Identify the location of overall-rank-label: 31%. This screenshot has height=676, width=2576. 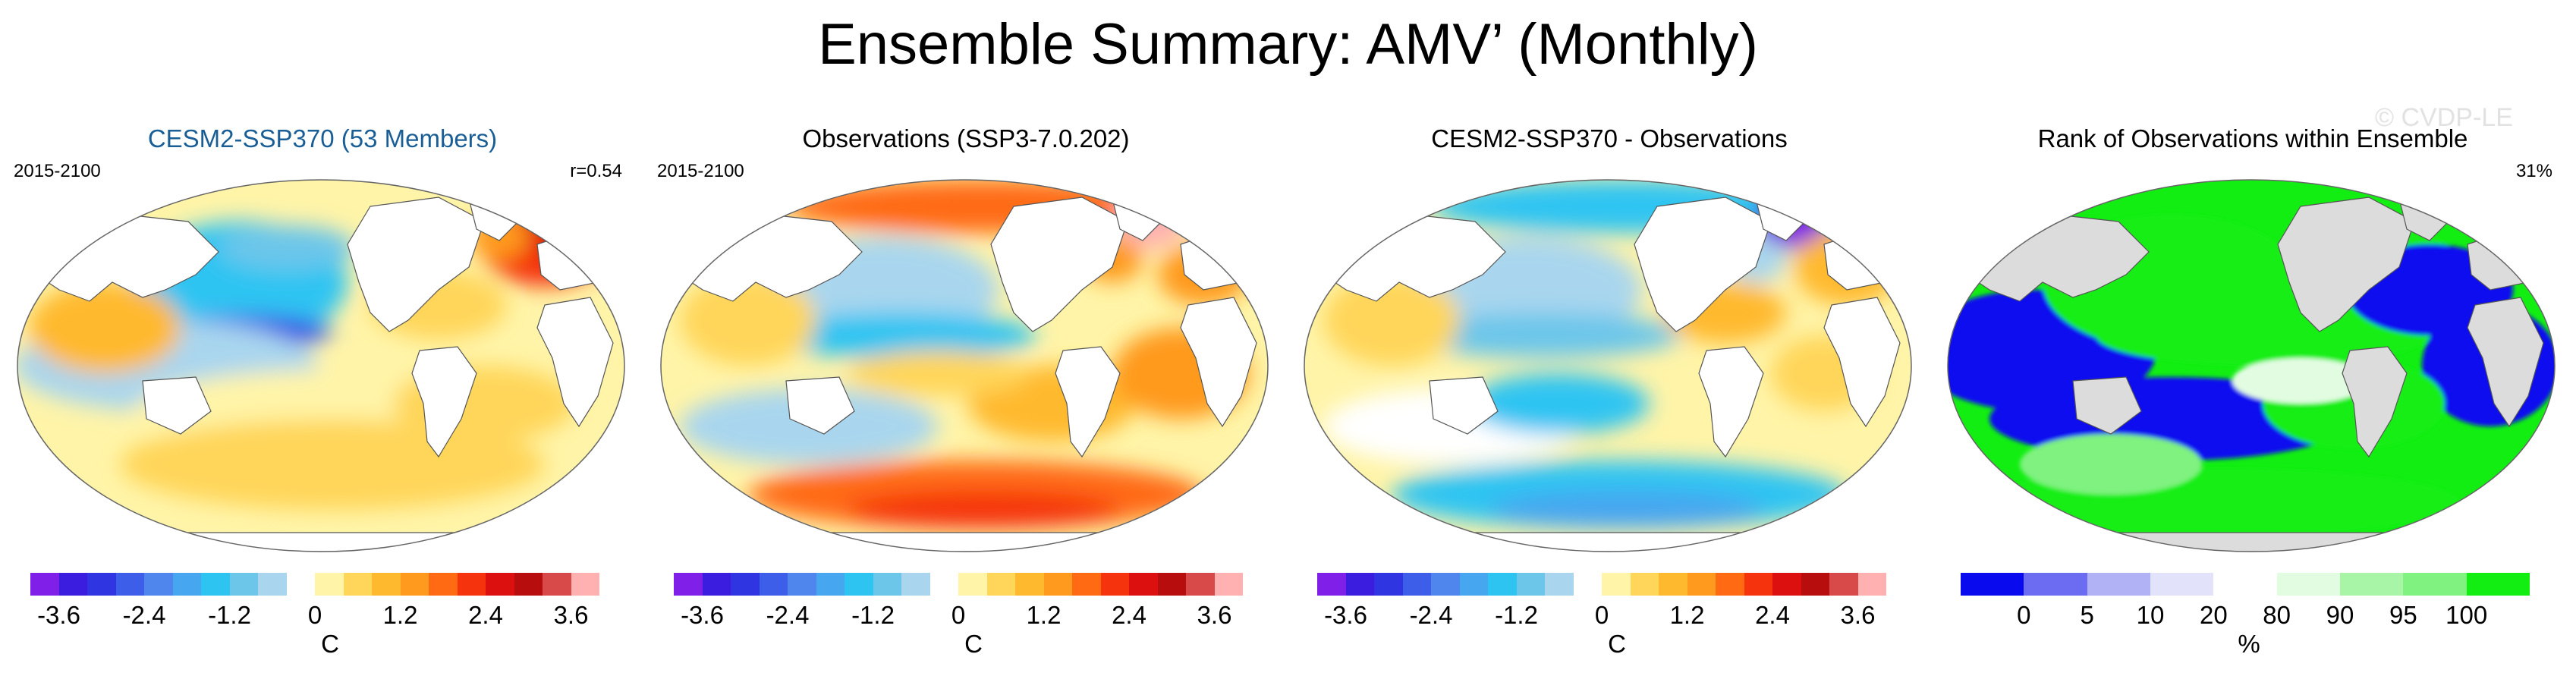
(2533, 171).